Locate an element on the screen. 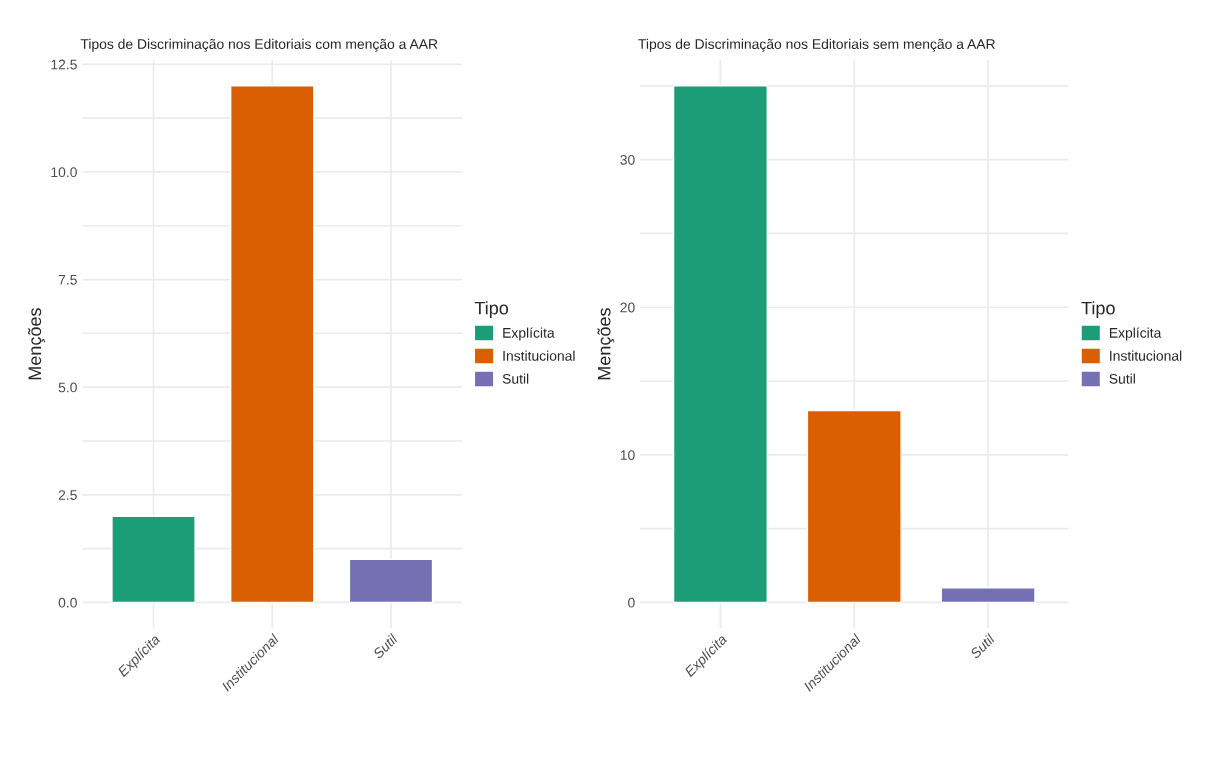 This screenshot has width=1210, height=769. y-tick-label: 12.5 is located at coordinates (64, 64).